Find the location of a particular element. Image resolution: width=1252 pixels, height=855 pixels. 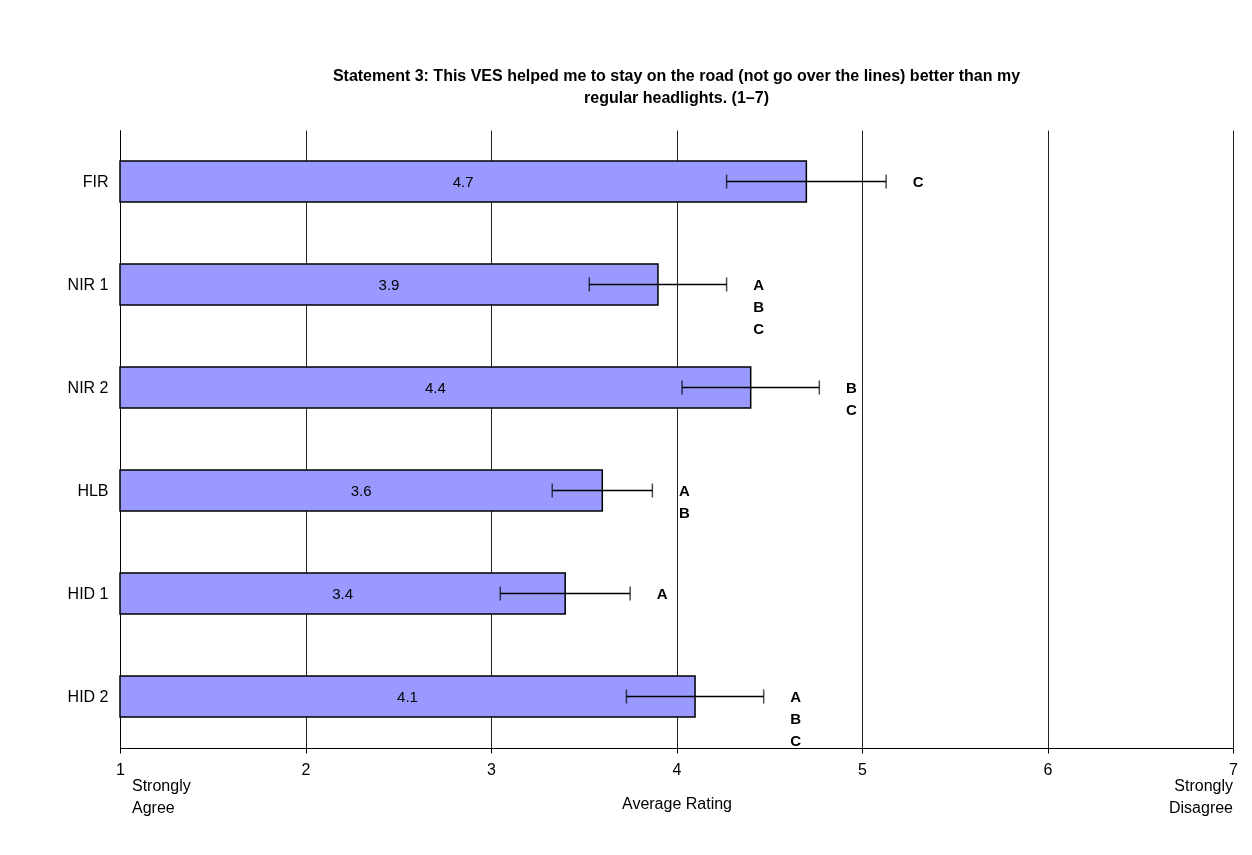

y-tick-label: HLB is located at coordinates (93, 490).